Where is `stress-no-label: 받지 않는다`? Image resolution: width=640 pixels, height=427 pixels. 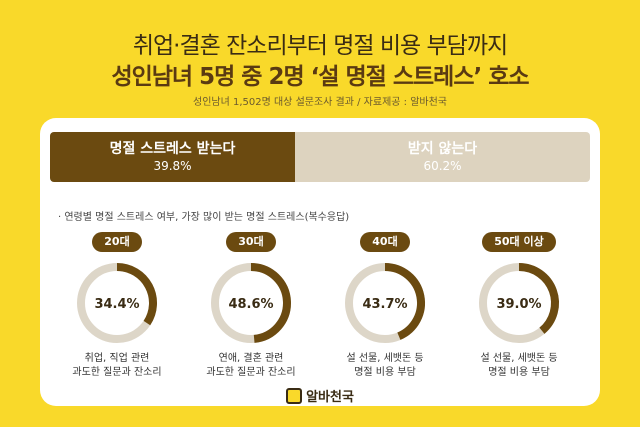
stress-no-label: 받지 않는다 is located at coordinates (442, 149).